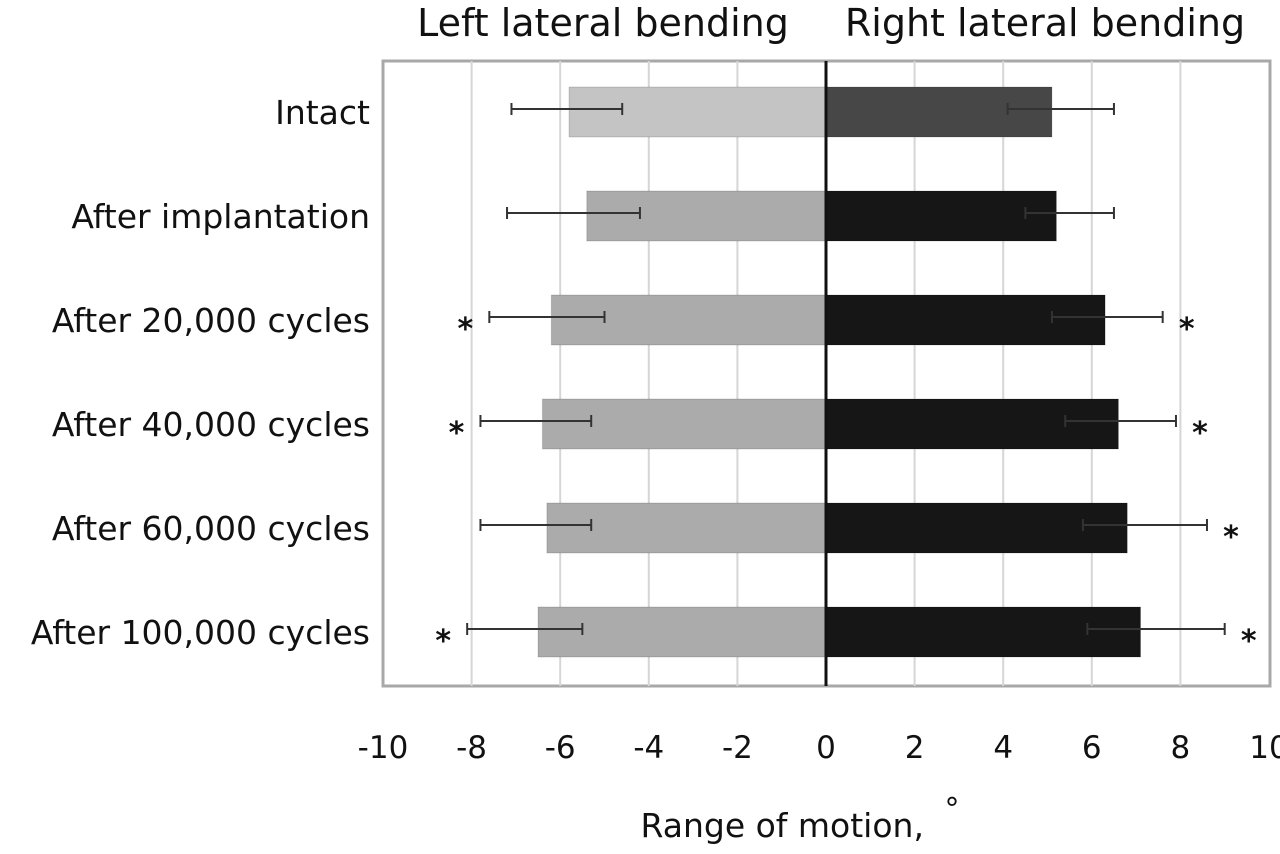  What do you see at coordinates (560, 748) in the screenshot?
I see `x-tick-label: -6` at bounding box center [560, 748].